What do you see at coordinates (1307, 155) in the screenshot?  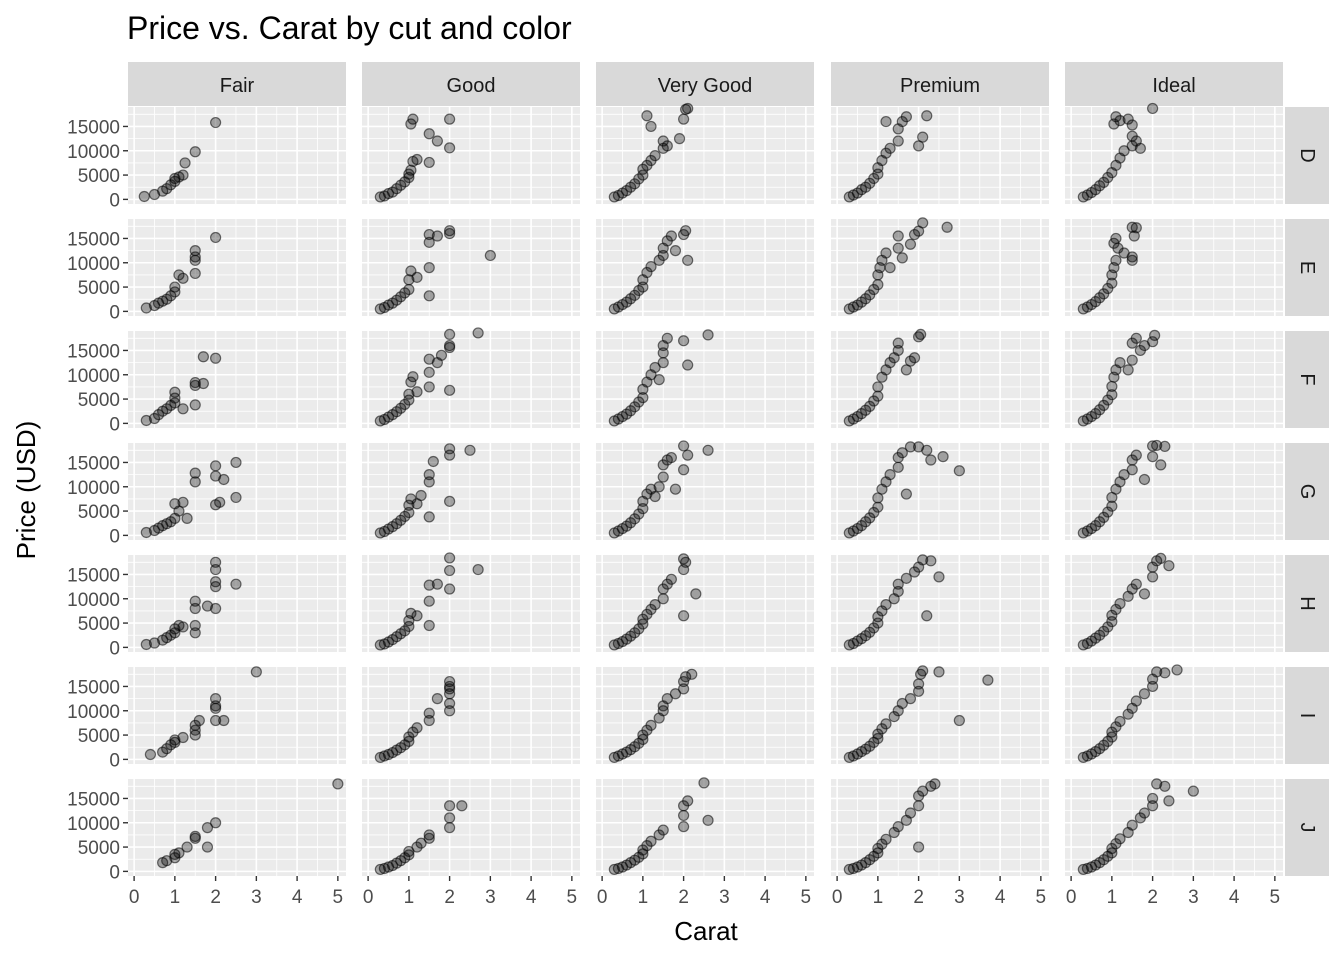 I see `facet-strip-d` at bounding box center [1307, 155].